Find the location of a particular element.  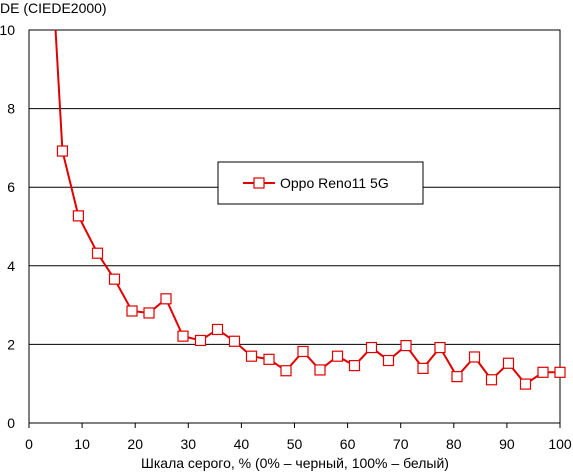

x-tick-label: 20 is located at coordinates (135, 444).